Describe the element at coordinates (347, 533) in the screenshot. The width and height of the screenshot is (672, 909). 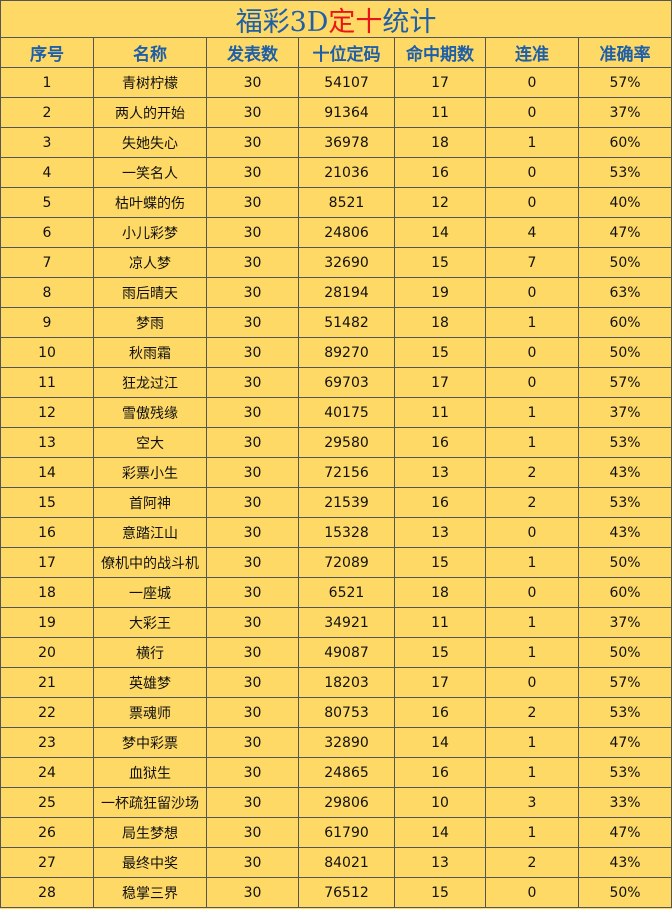
I see `table-cell: 15328` at that location.